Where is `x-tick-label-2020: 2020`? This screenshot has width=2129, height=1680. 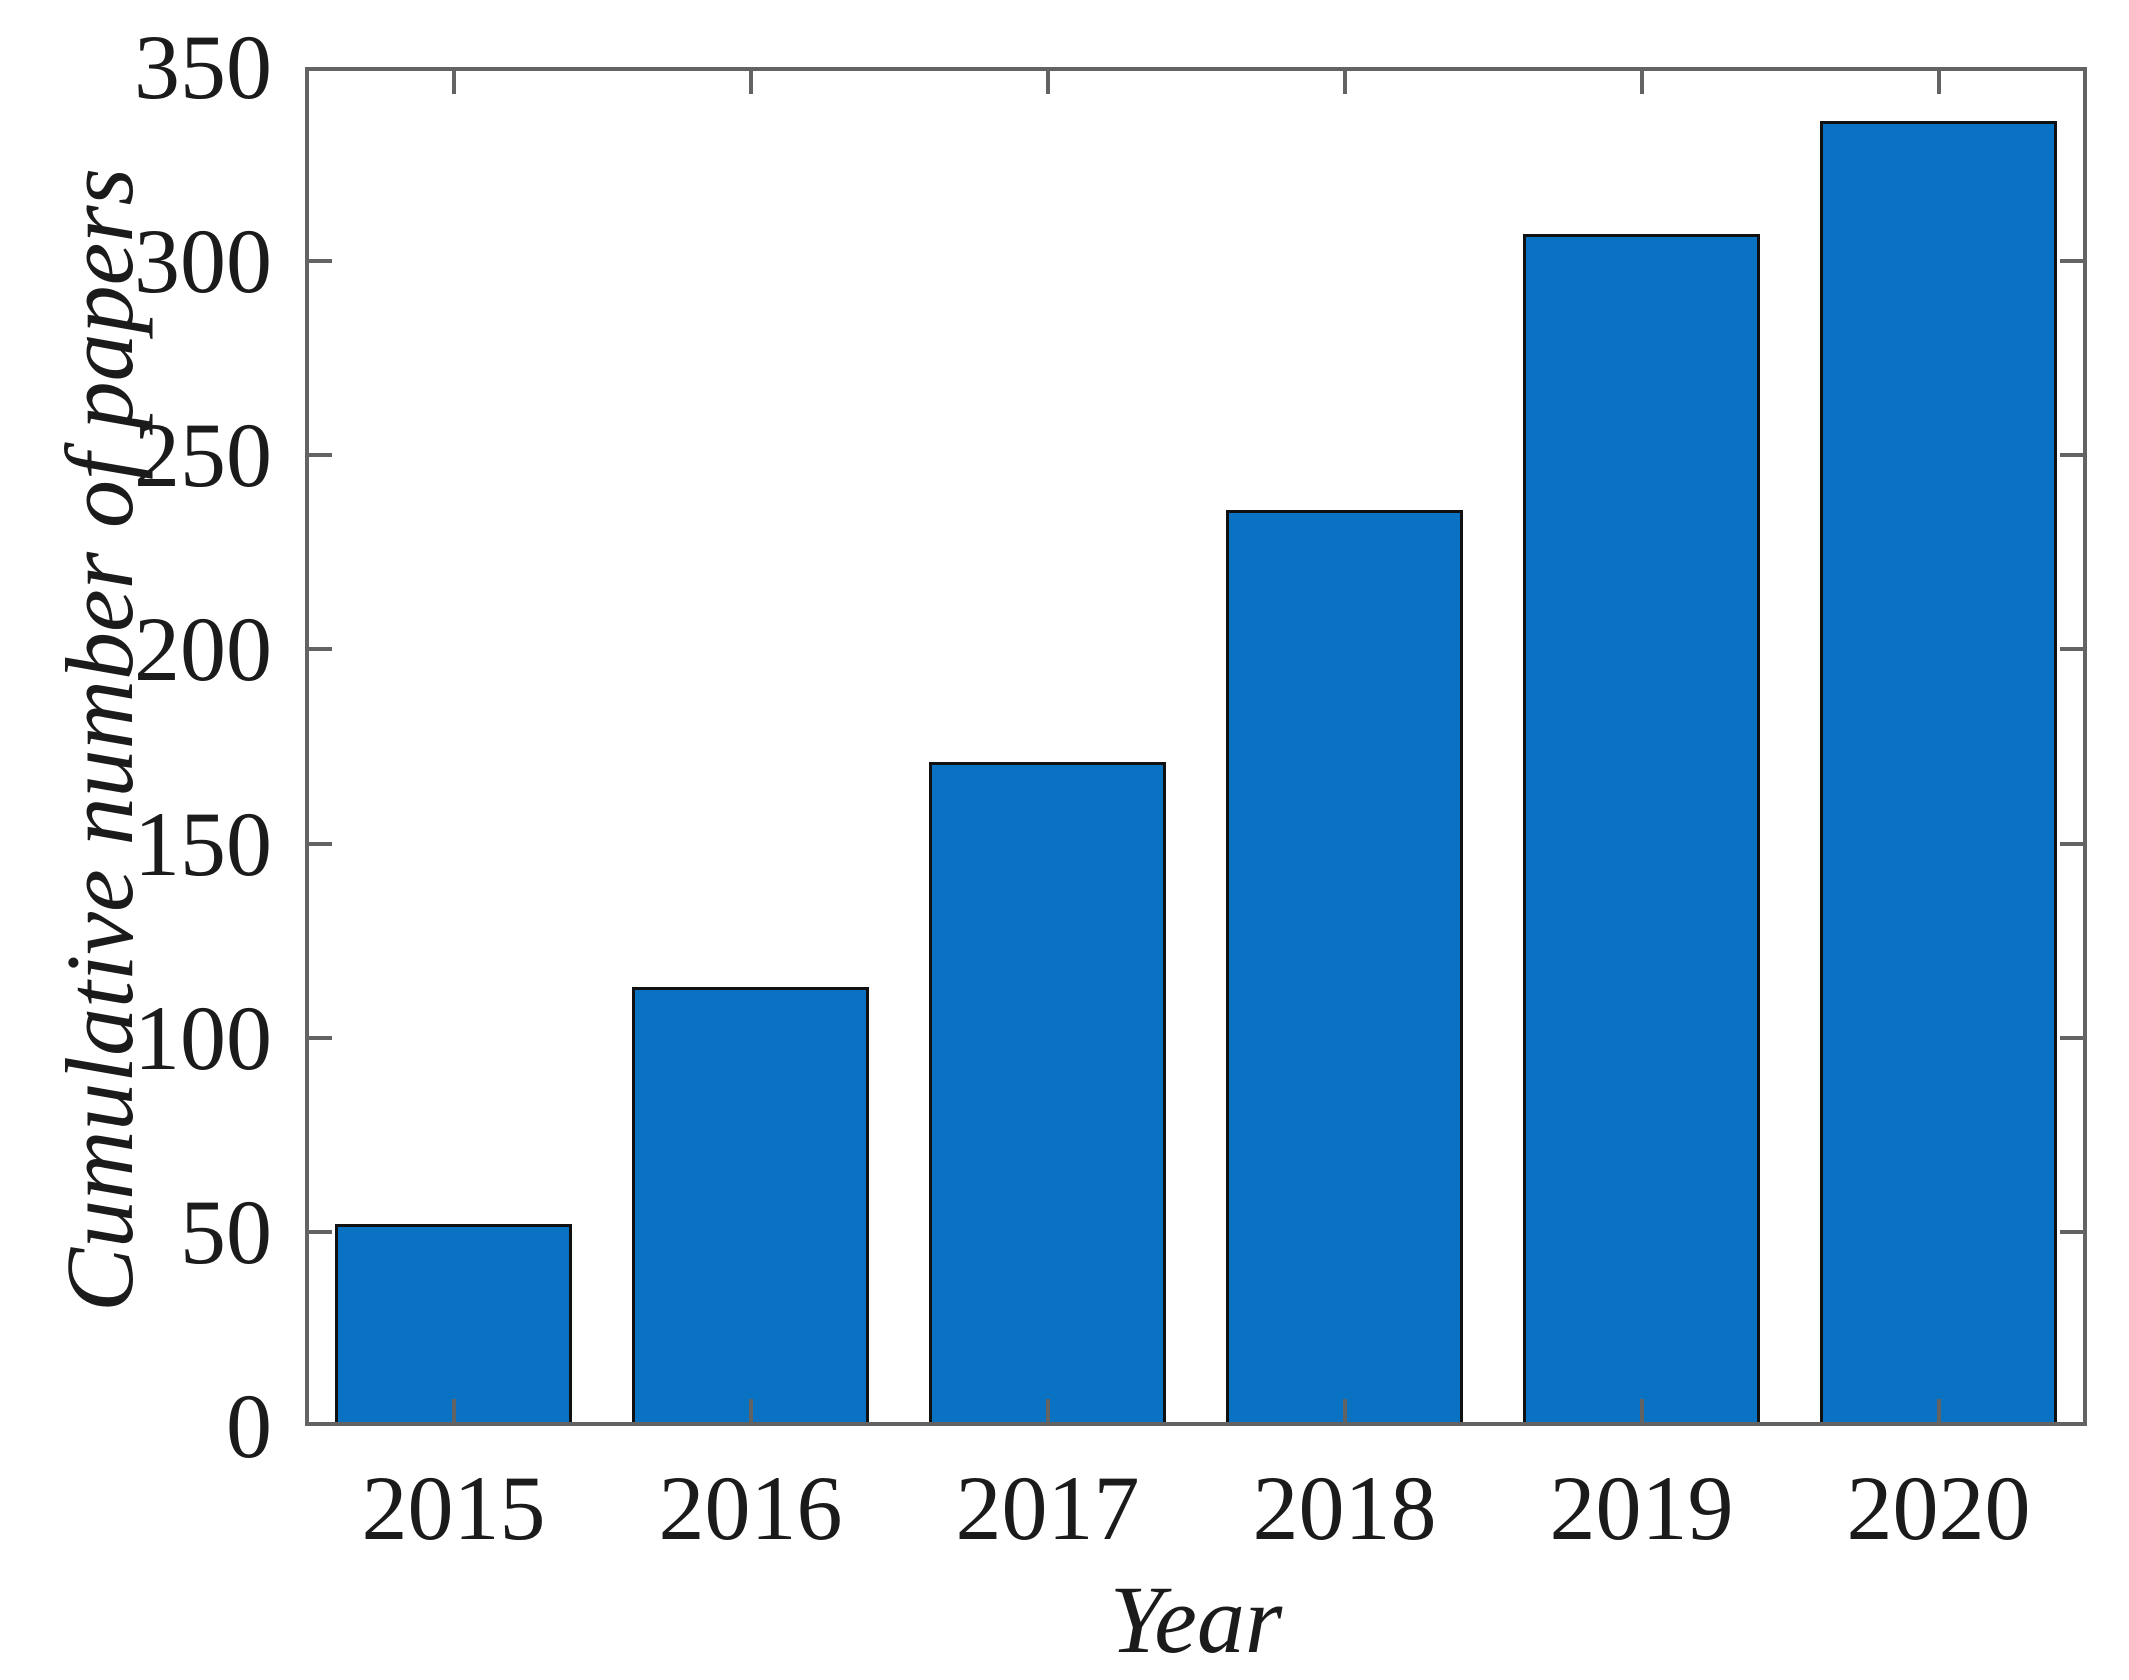 x-tick-label-2020: 2020 is located at coordinates (1938, 1508).